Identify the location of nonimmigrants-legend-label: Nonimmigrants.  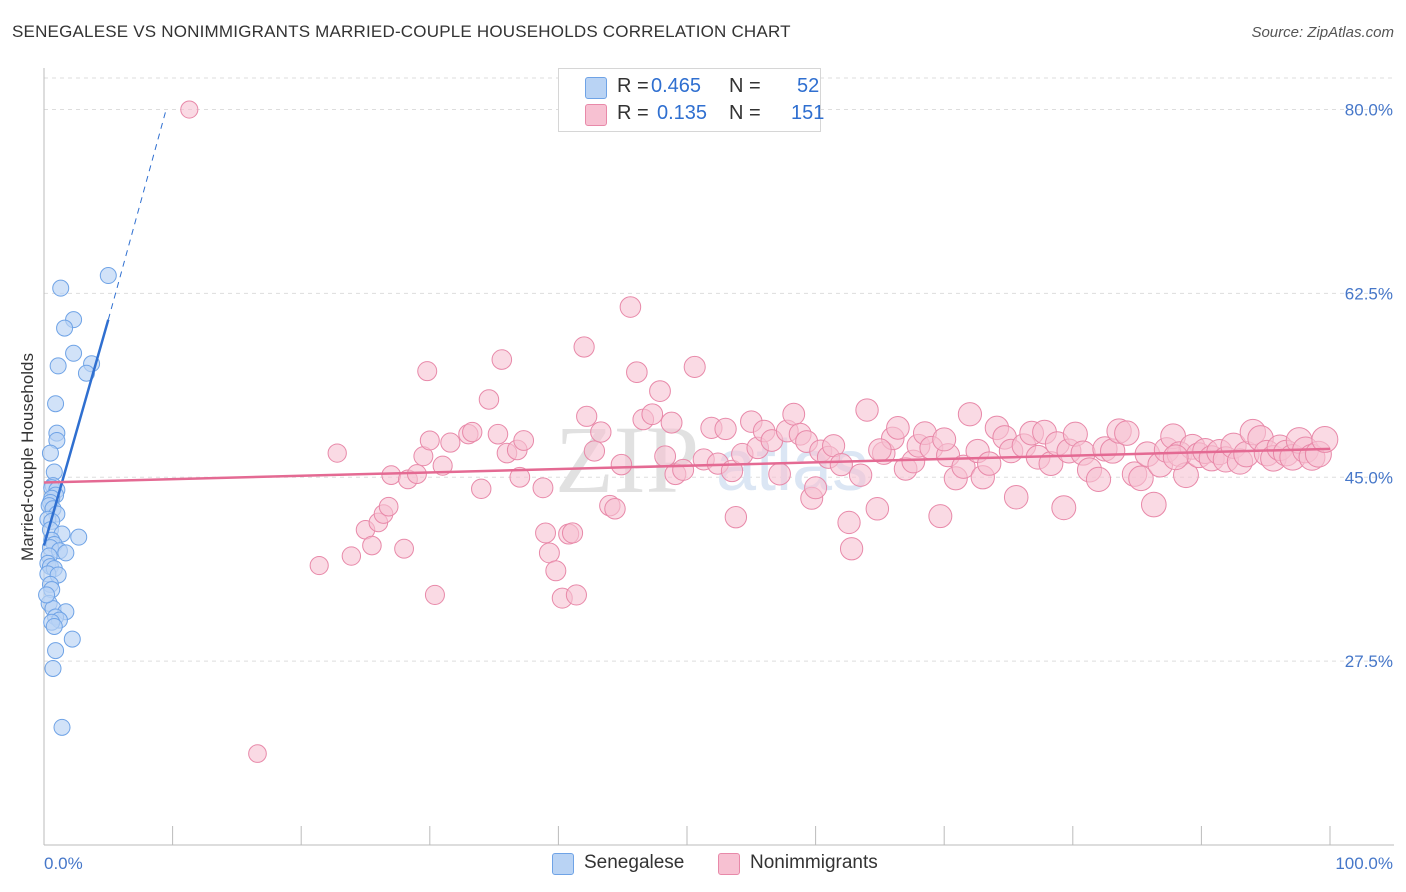
(814, 862).